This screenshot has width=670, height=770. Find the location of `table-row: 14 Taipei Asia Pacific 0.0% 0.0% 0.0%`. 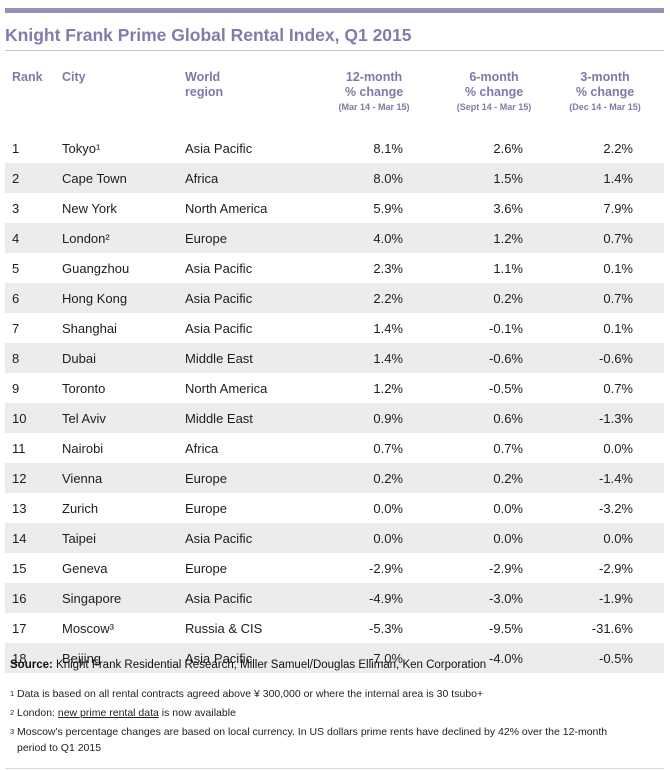

table-row: 14 Taipei Asia Pacific 0.0% 0.0% 0.0% is located at coordinates (334, 538).